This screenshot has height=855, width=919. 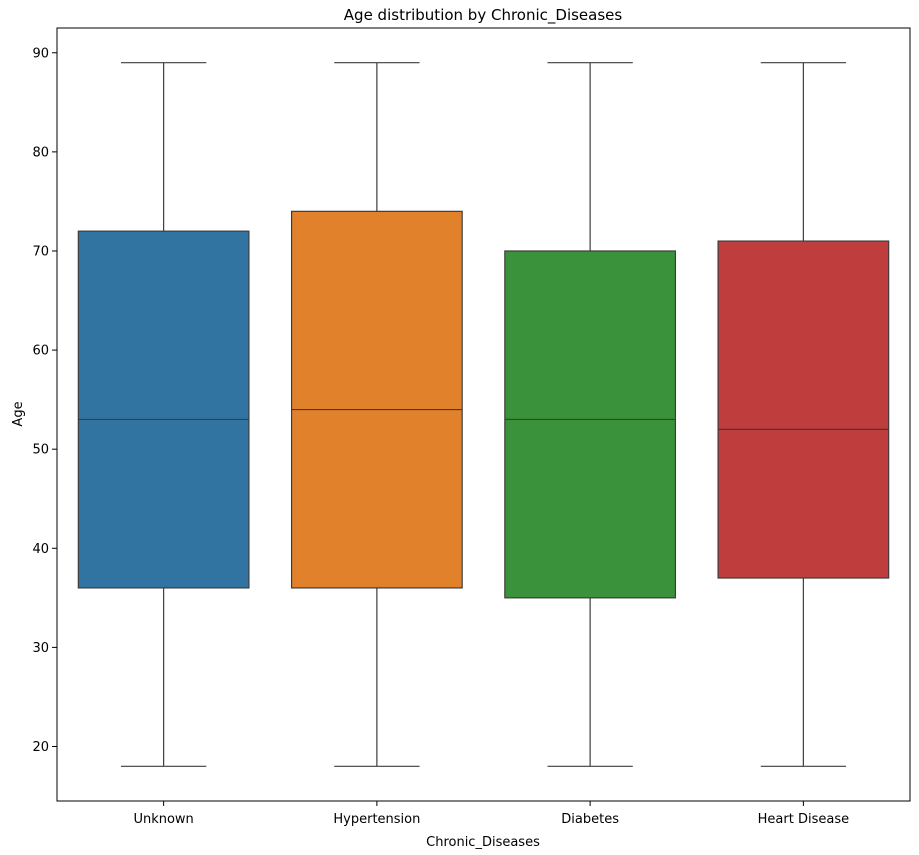 I want to click on y-tick-label: 90, so click(x=40, y=53).